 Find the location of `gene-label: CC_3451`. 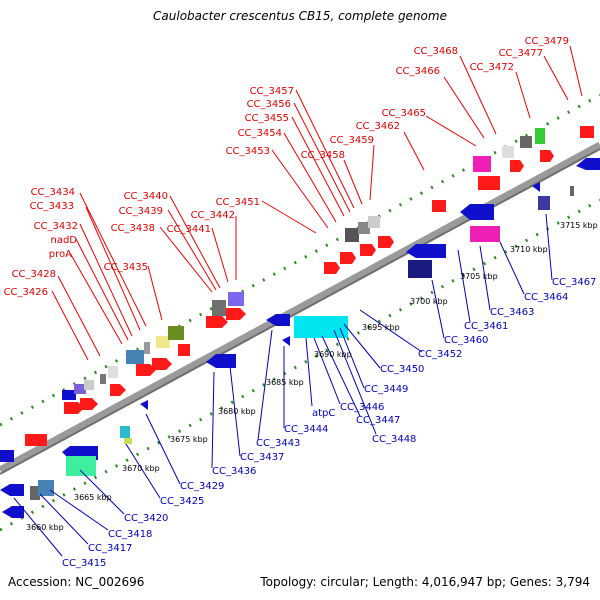

gene-label: CC_3451 is located at coordinates (238, 202).